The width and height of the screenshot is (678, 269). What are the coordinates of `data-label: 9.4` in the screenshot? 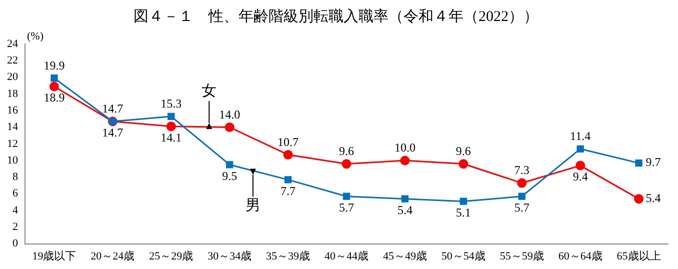 It's located at (580, 177).